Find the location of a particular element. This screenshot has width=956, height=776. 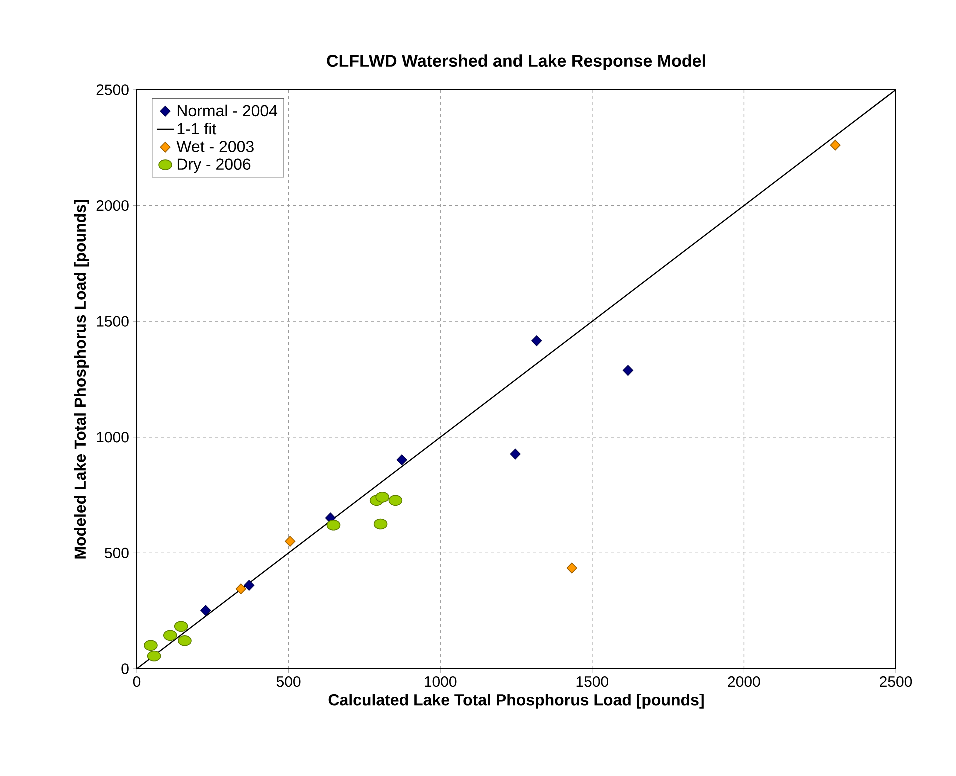

y-axis-title: Modeled Lake Total Phosphorus Load [pounds] is located at coordinates (82, 379).